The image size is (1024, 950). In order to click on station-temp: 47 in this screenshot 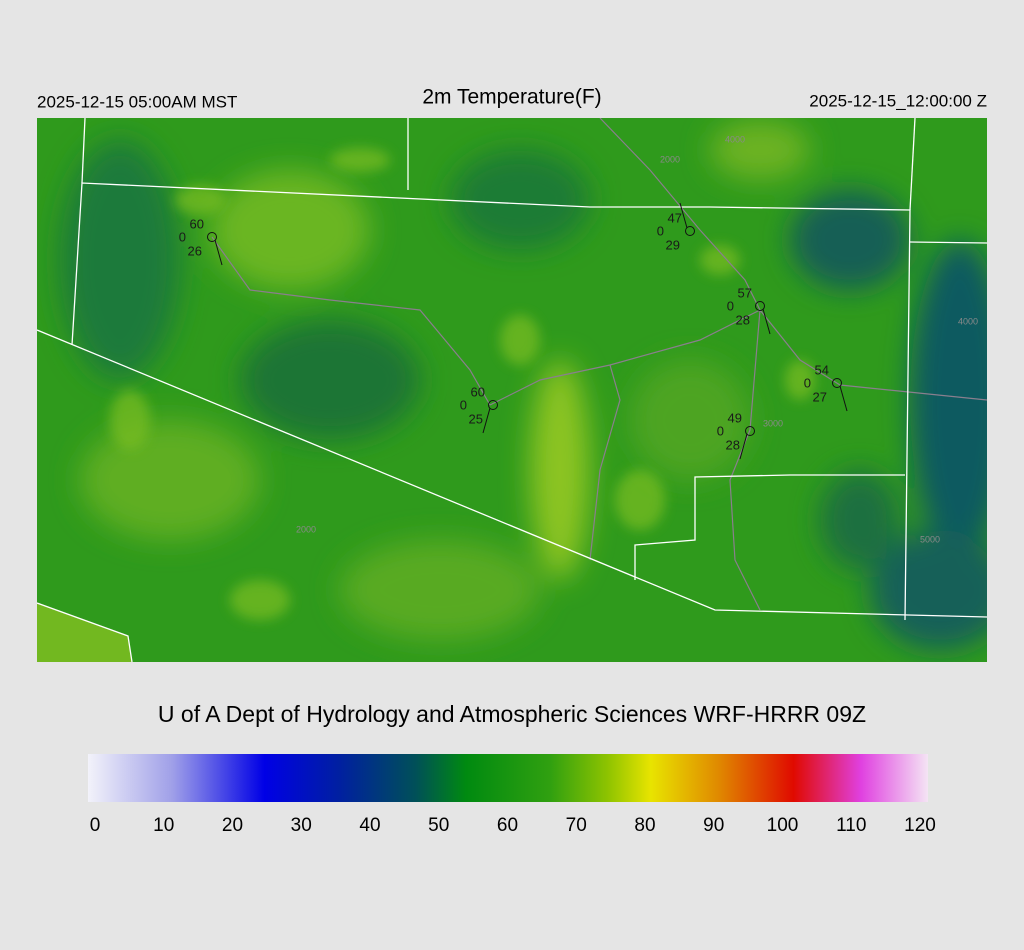, I will do `click(675, 217)`.